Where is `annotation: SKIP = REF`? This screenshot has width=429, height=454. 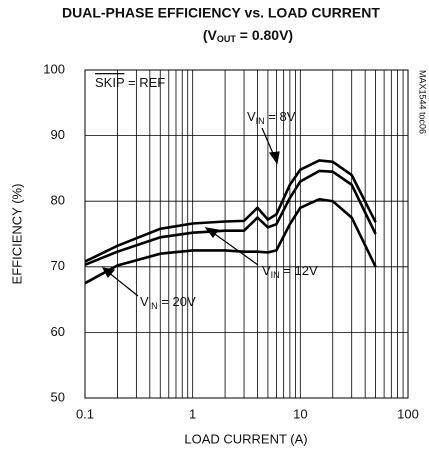
annotation: SKIP = REF is located at coordinates (130, 82).